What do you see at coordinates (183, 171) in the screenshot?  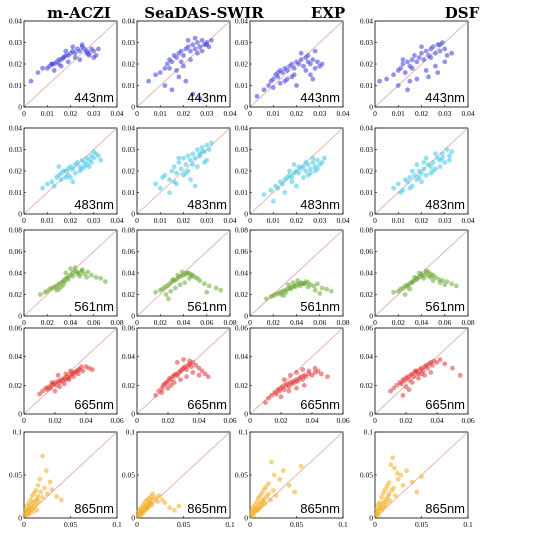 I see `one-to-one-line` at bounding box center [183, 171].